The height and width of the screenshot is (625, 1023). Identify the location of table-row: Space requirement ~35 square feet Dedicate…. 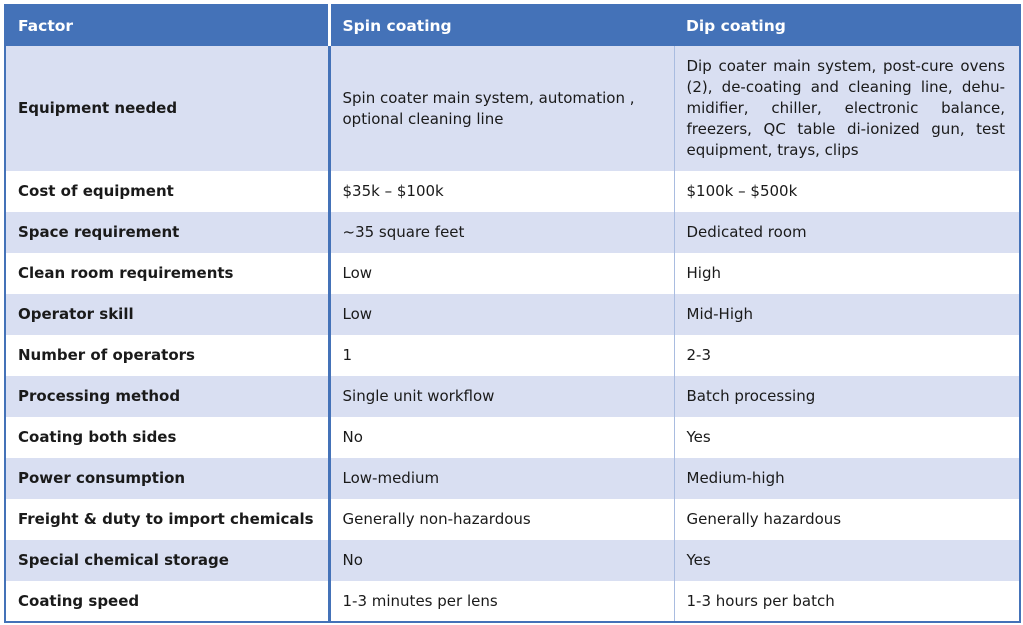
(512, 232).